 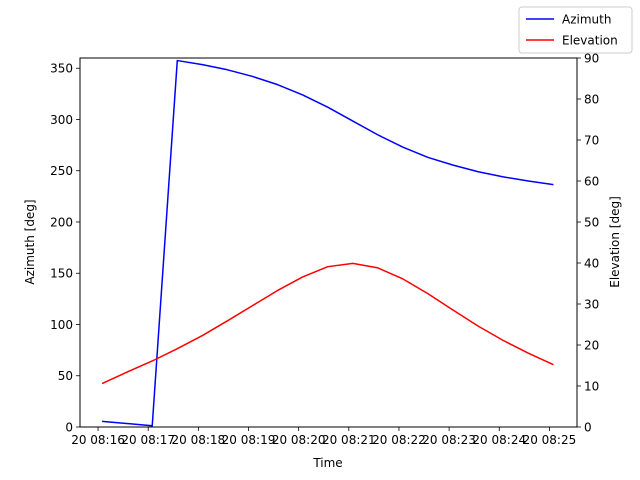 What do you see at coordinates (591, 99) in the screenshot?
I see `y-right-tick-label: 80` at bounding box center [591, 99].